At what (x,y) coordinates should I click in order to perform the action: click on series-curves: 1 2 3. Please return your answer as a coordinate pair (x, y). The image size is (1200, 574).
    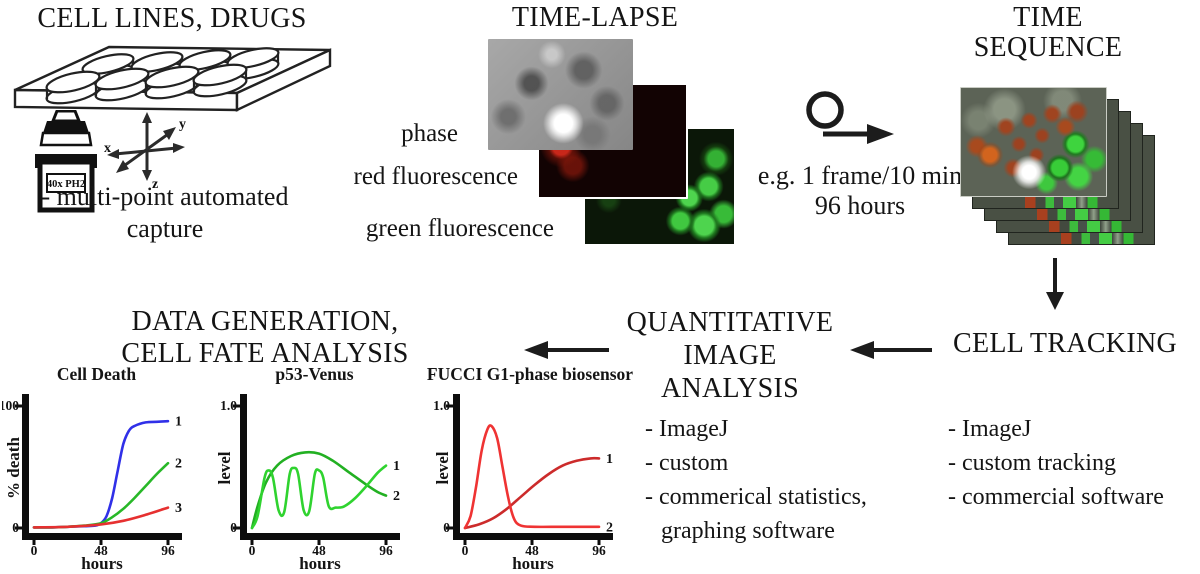
    Looking at the image, I should click on (107, 472).